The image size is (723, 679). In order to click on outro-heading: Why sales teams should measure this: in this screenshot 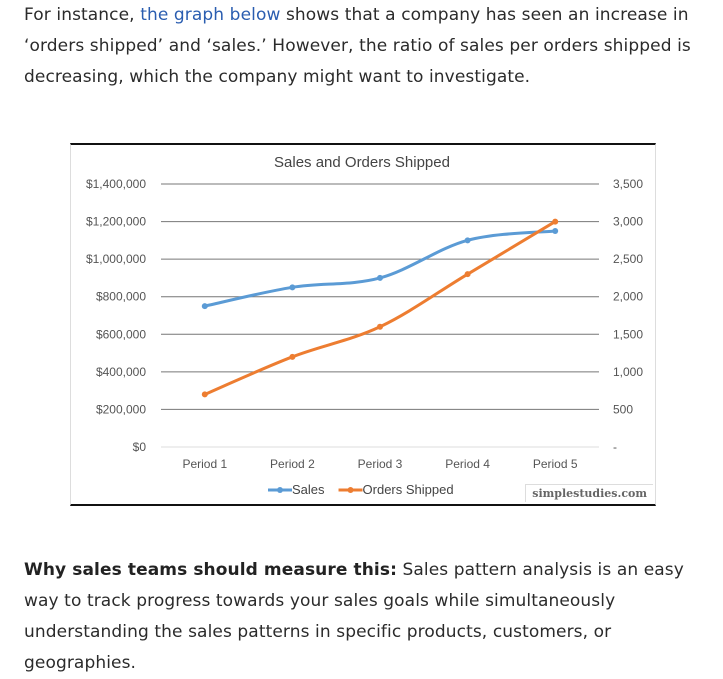, I will do `click(210, 570)`.